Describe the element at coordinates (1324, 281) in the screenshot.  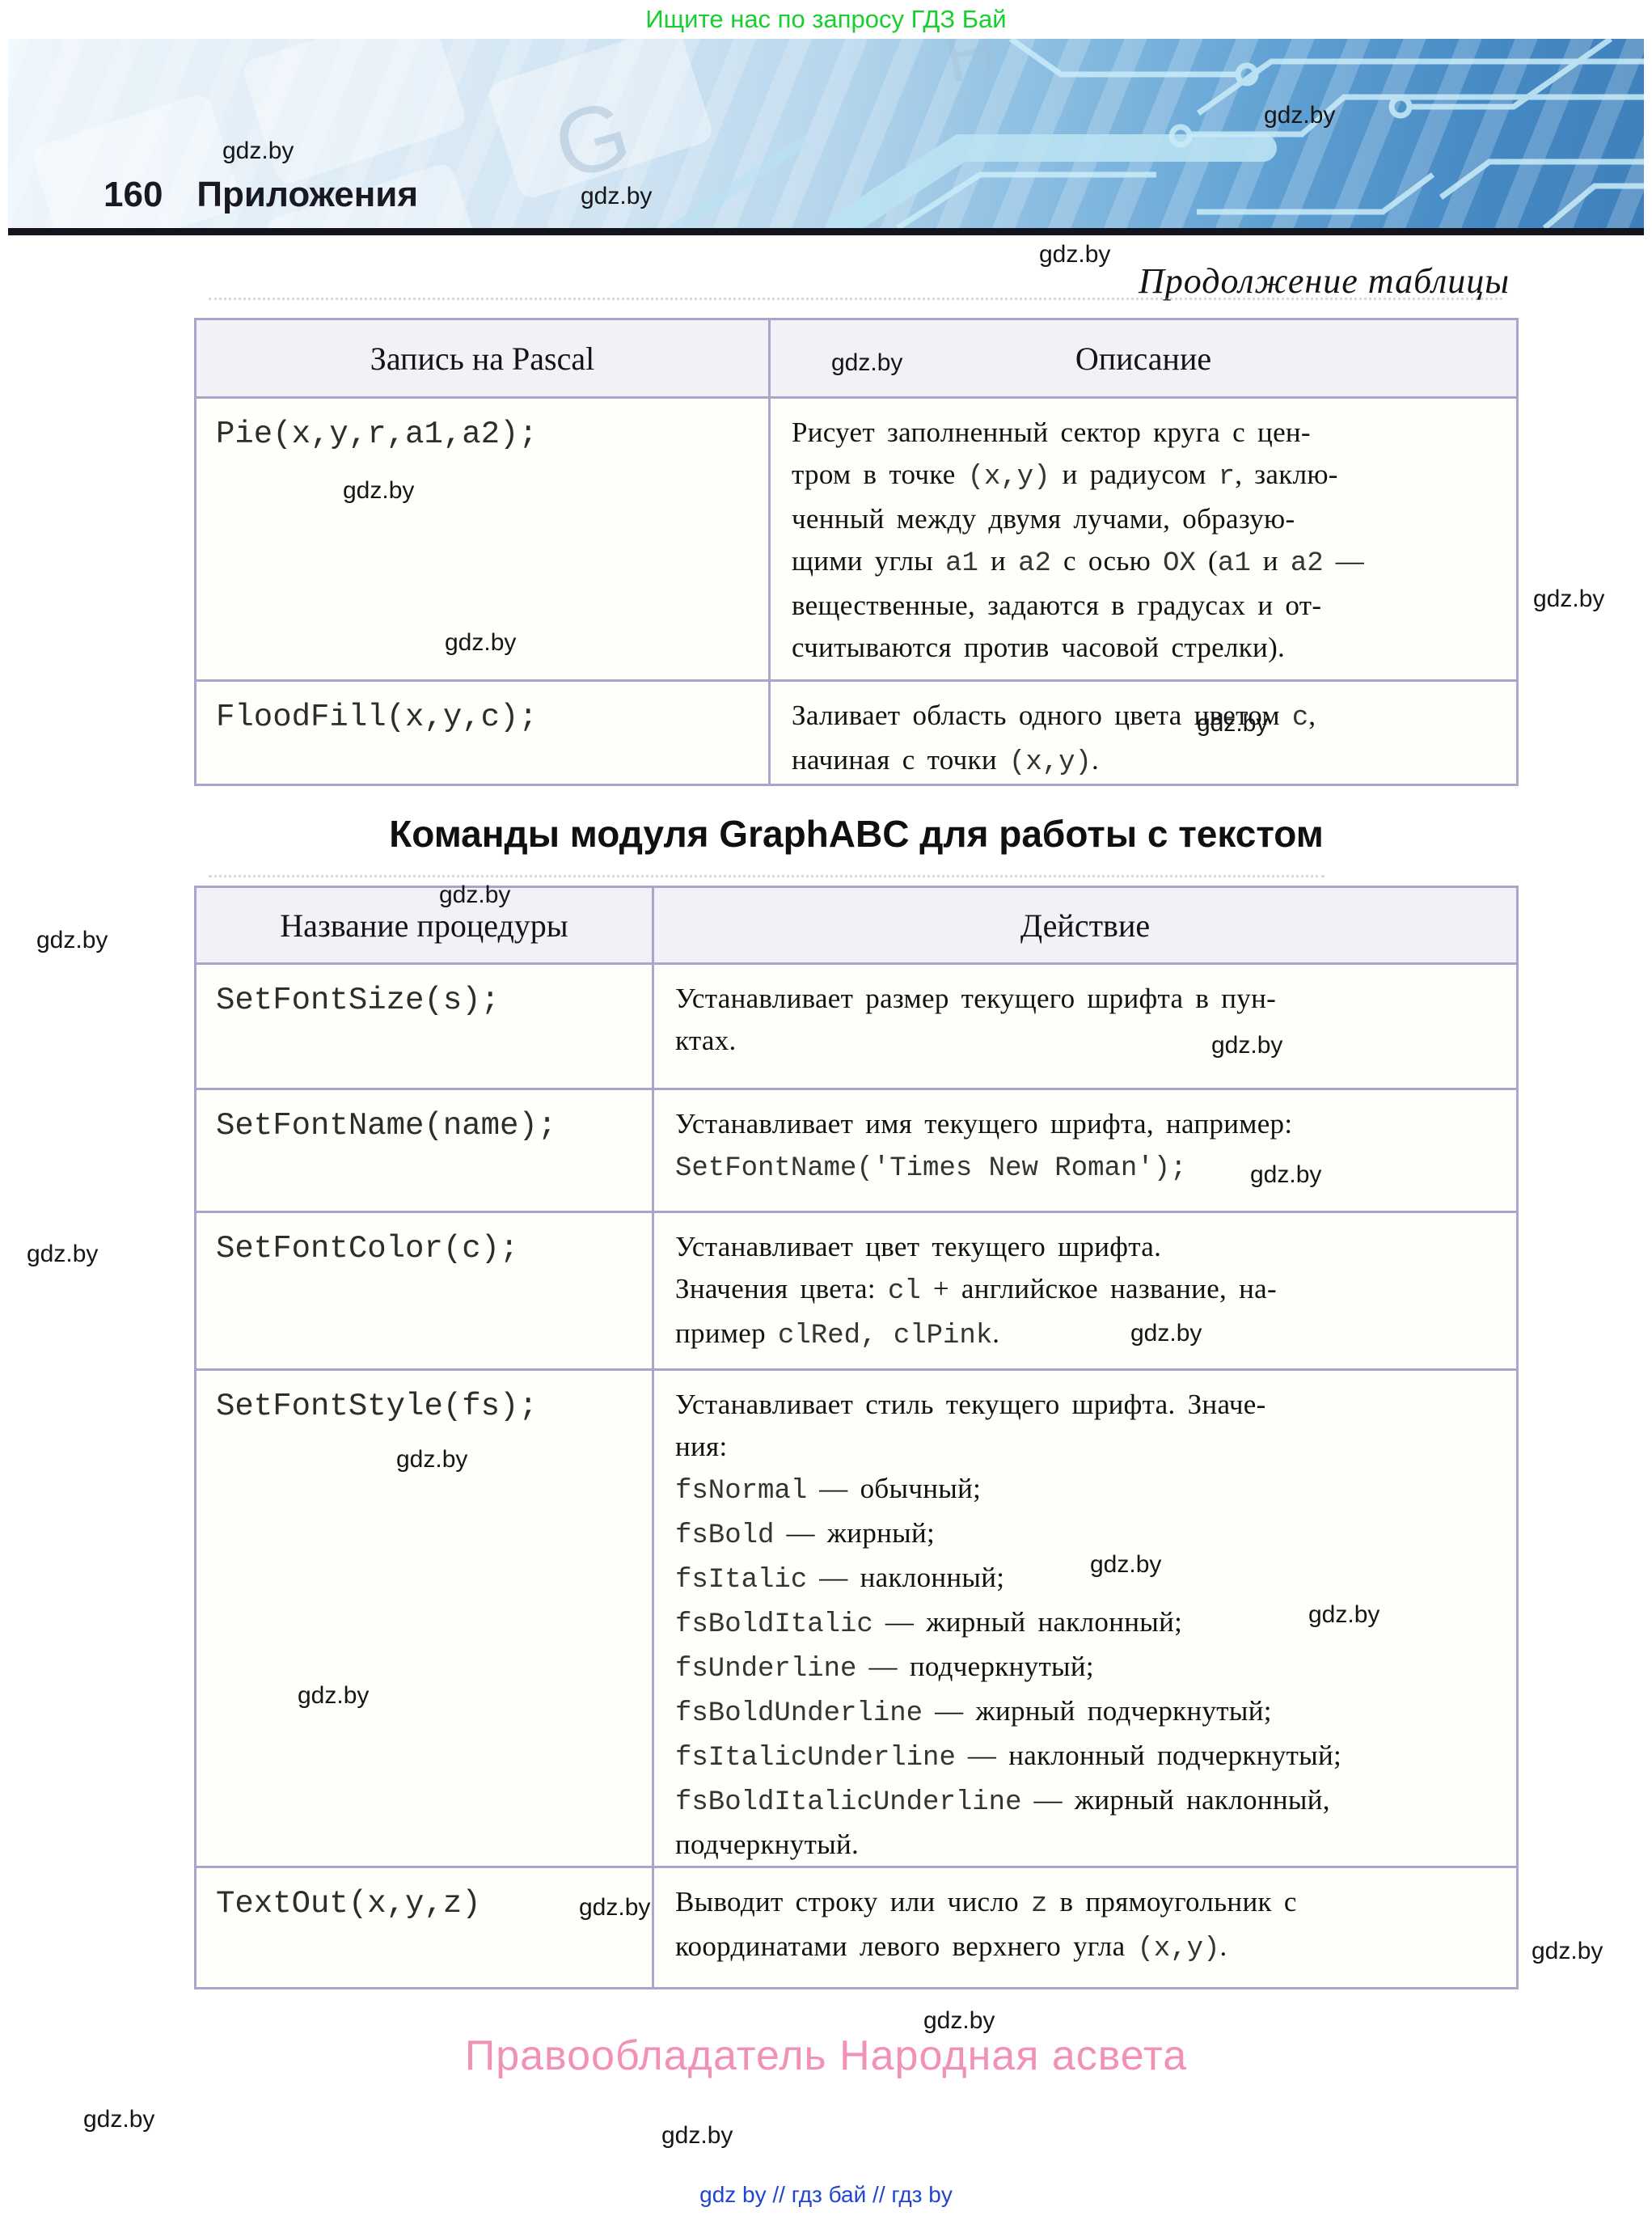
I see `table-continuation-note: Продолжение таблицы` at that location.